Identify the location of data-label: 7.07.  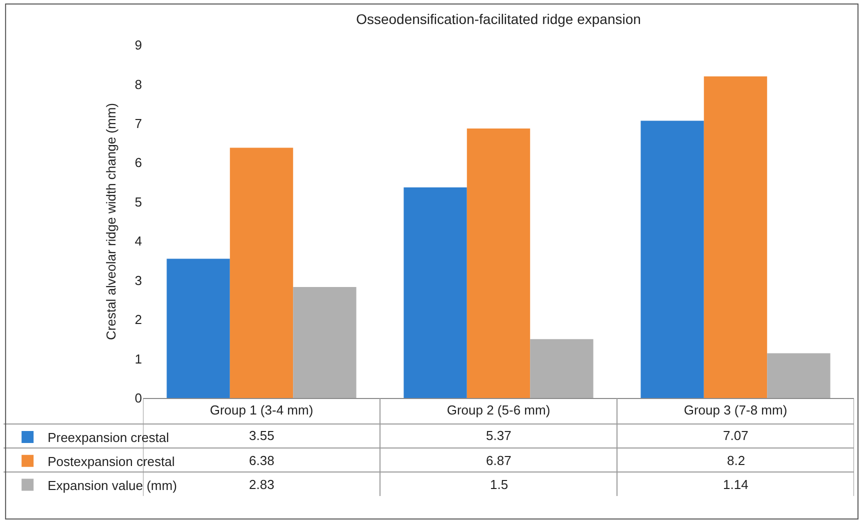
(735, 435).